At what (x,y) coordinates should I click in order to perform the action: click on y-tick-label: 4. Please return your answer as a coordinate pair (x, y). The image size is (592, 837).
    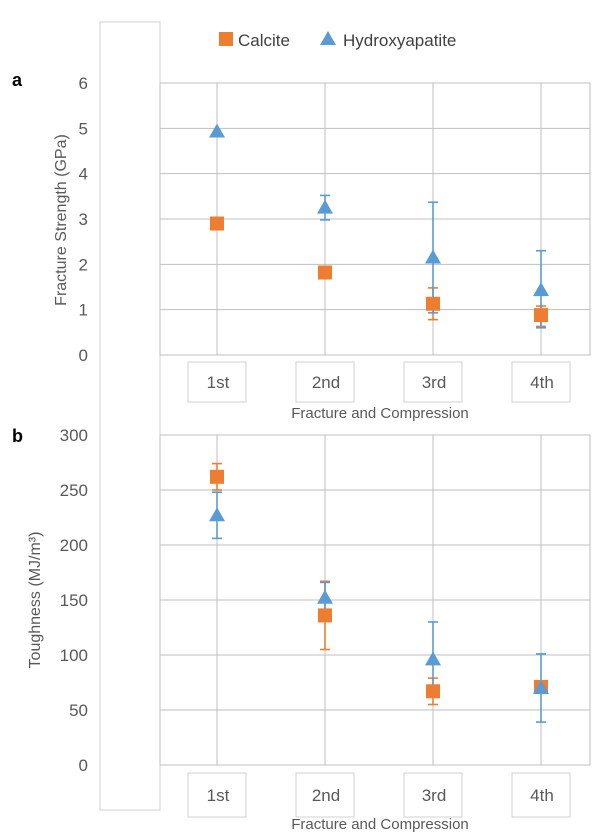
    Looking at the image, I should click on (83, 174).